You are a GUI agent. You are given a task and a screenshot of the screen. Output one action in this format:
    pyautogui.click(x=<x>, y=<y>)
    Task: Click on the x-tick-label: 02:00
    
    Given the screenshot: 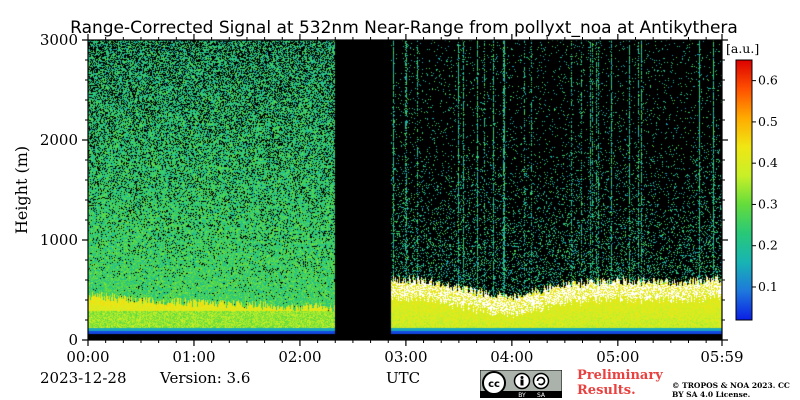 What is the action you would take?
    pyautogui.click(x=299, y=357)
    